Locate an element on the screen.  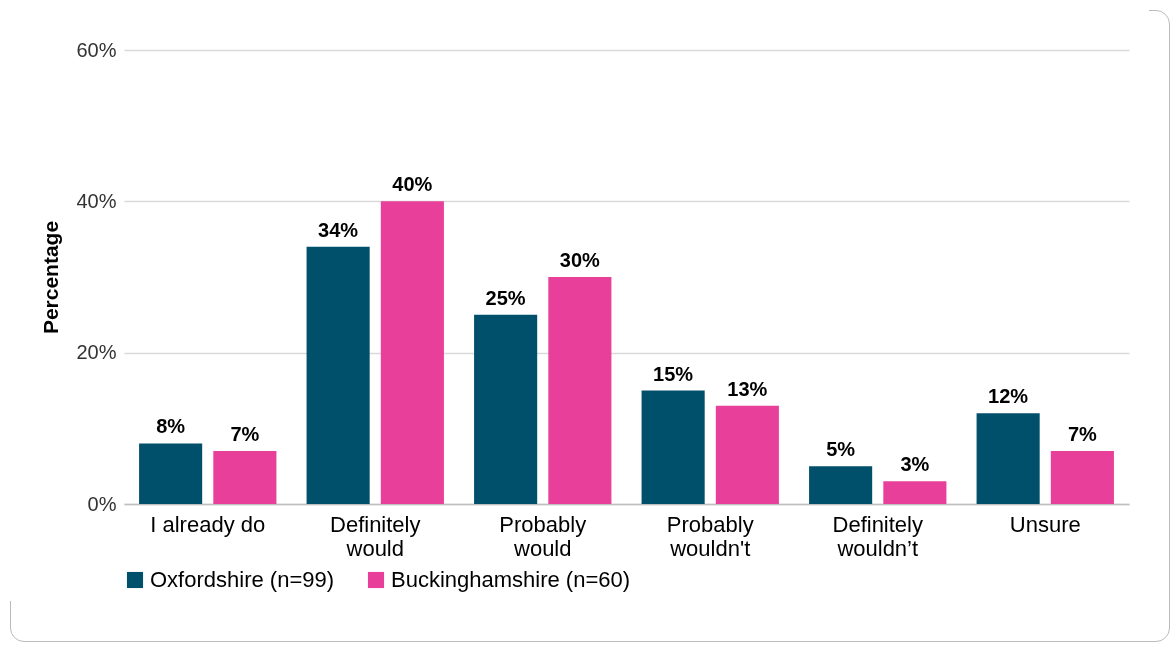
x-tick-label: Definitely wouldn’t is located at coordinates (877, 536).